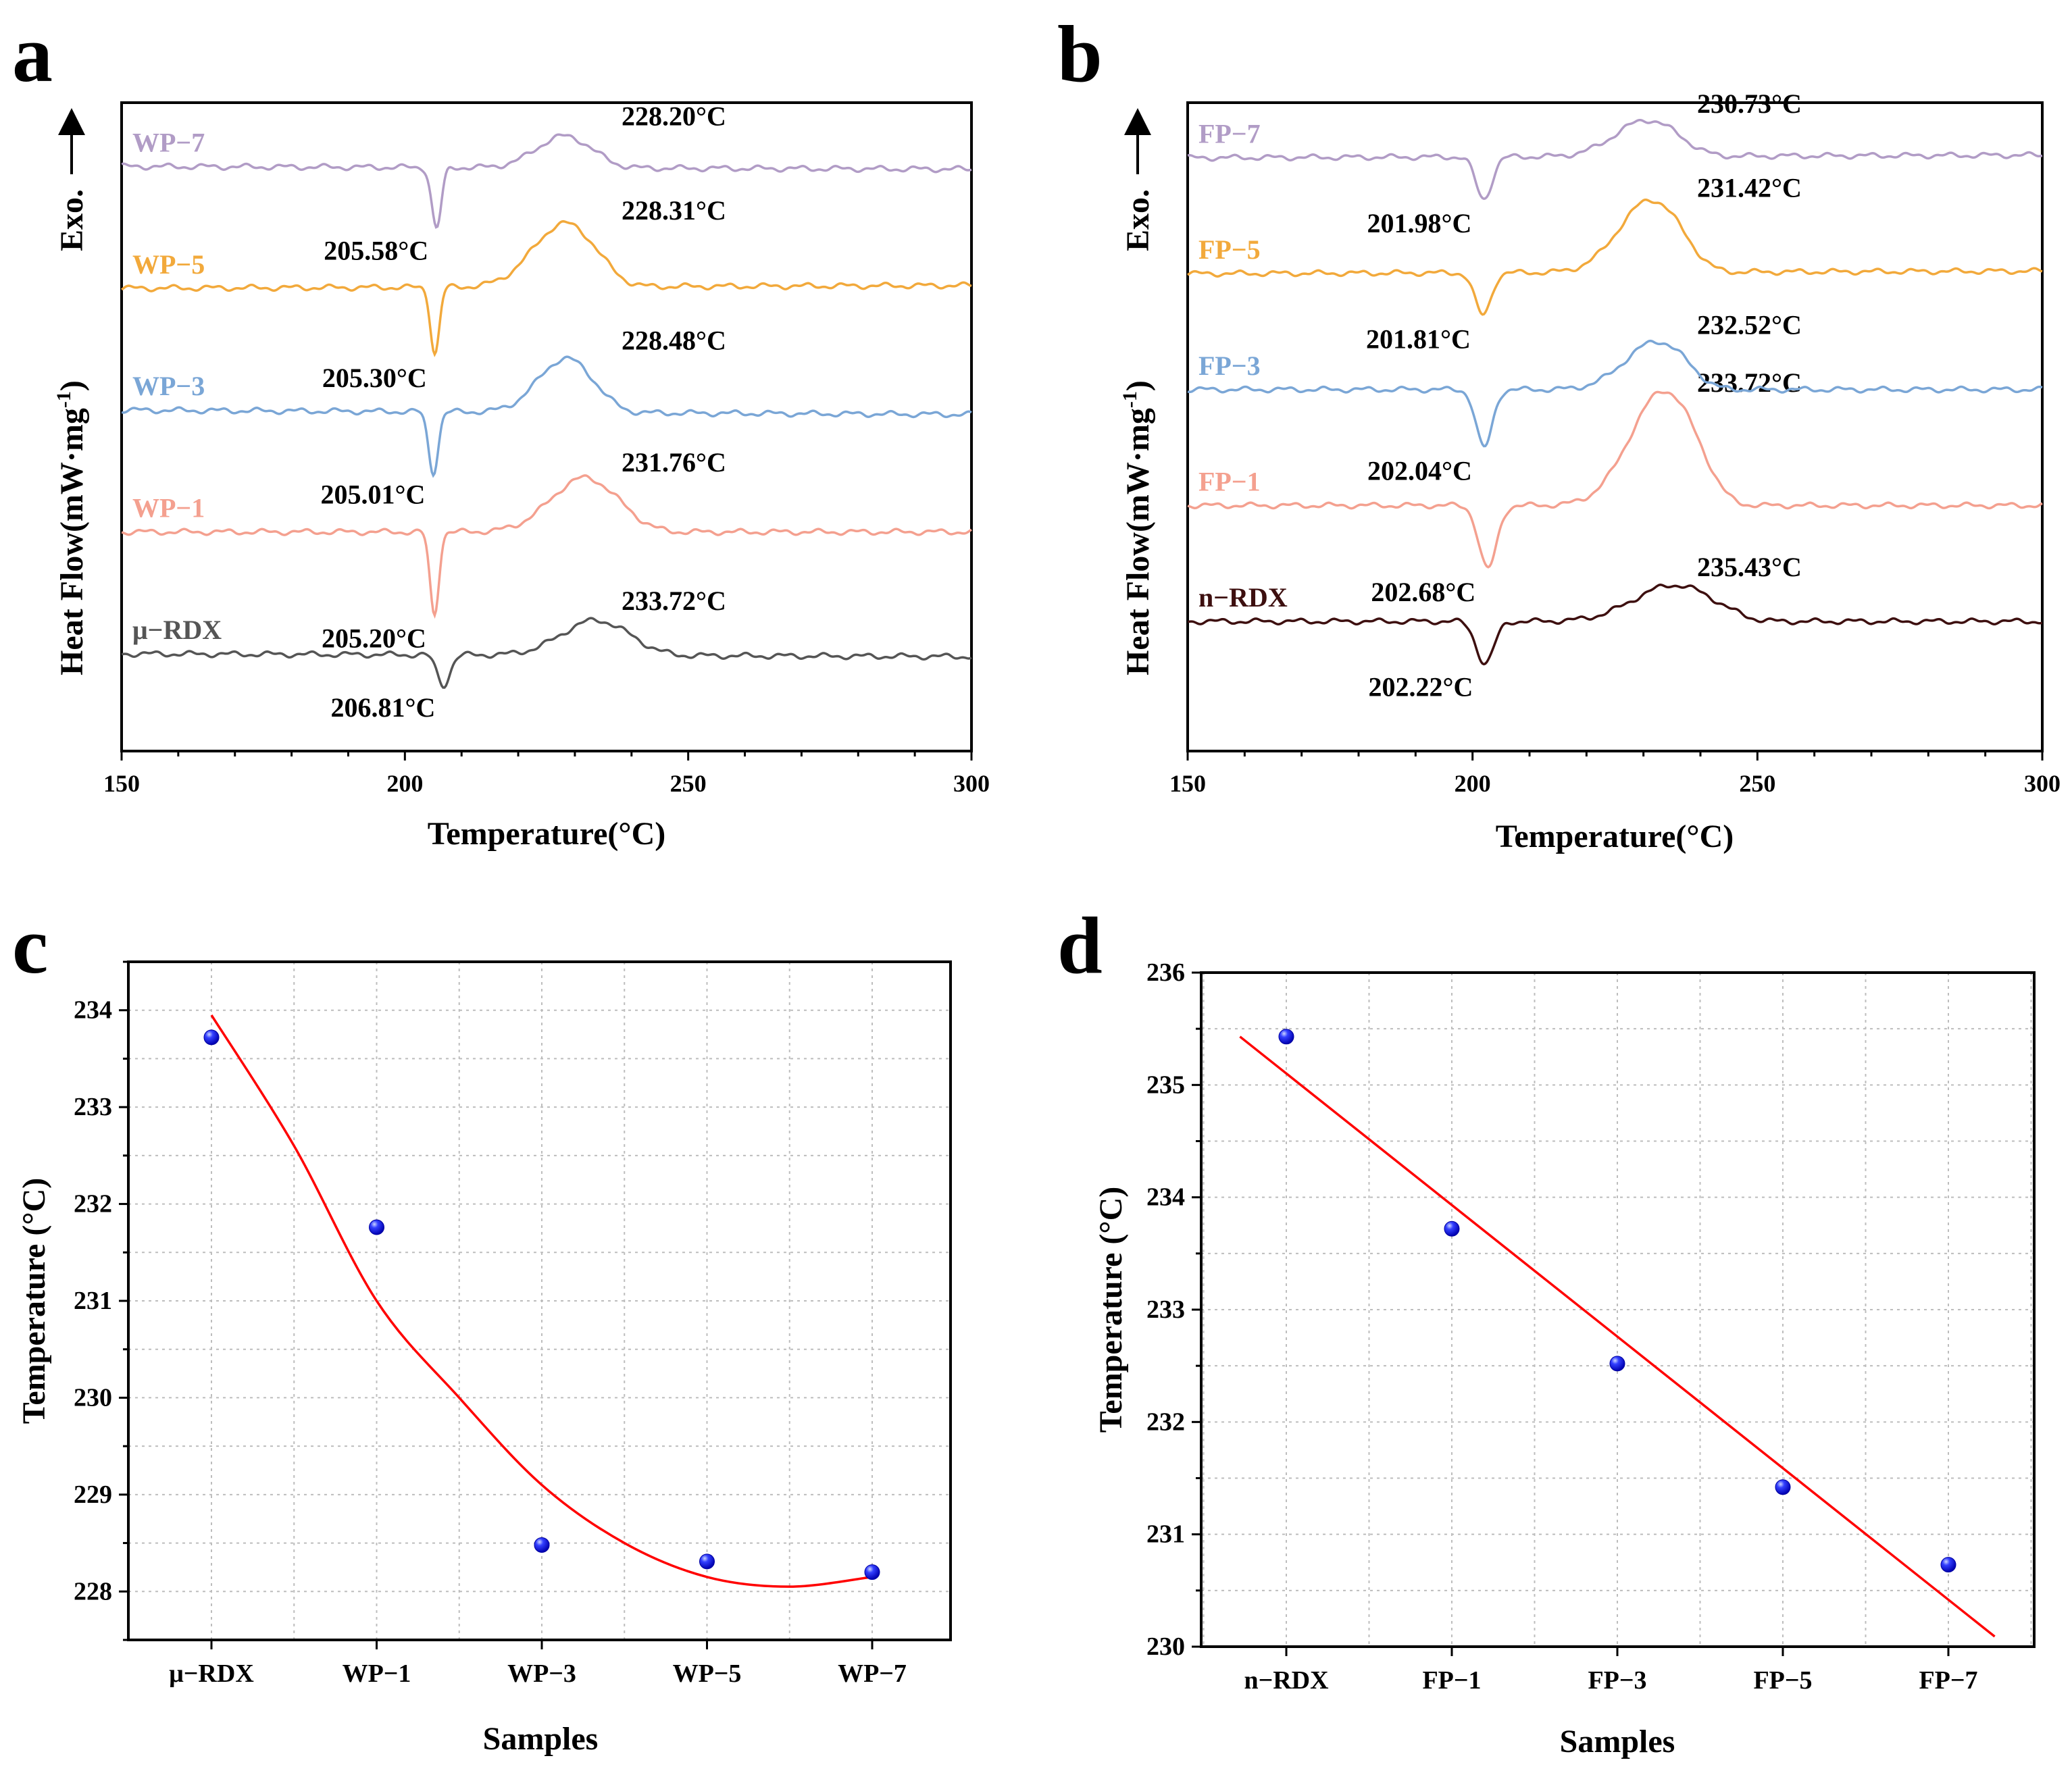 This screenshot has width=2072, height=1775. I want to click on endotherm-peak-label: 202.22°C, so click(1420, 686).